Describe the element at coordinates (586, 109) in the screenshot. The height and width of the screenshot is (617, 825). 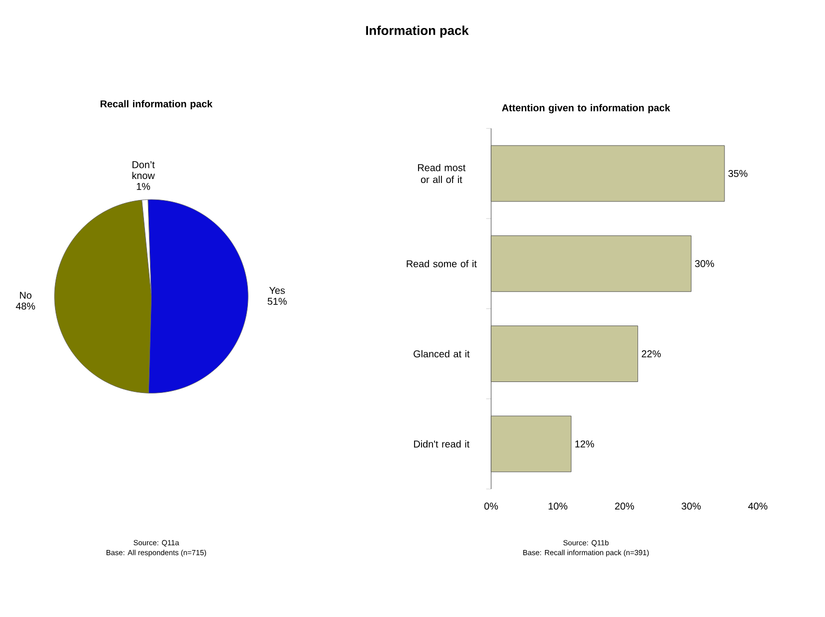
I see `chart-title: Attention given to information pack` at that location.